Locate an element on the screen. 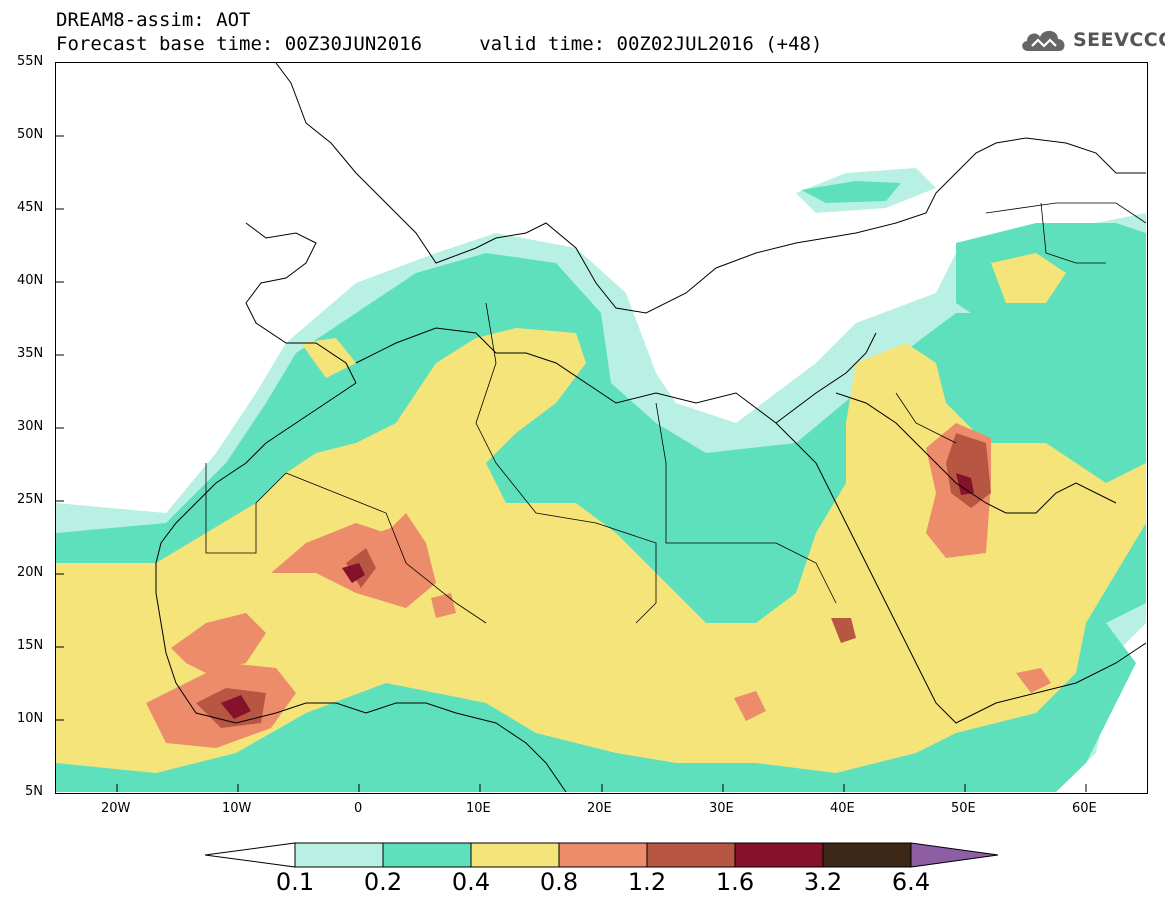  colorbar is located at coordinates (602, 855).